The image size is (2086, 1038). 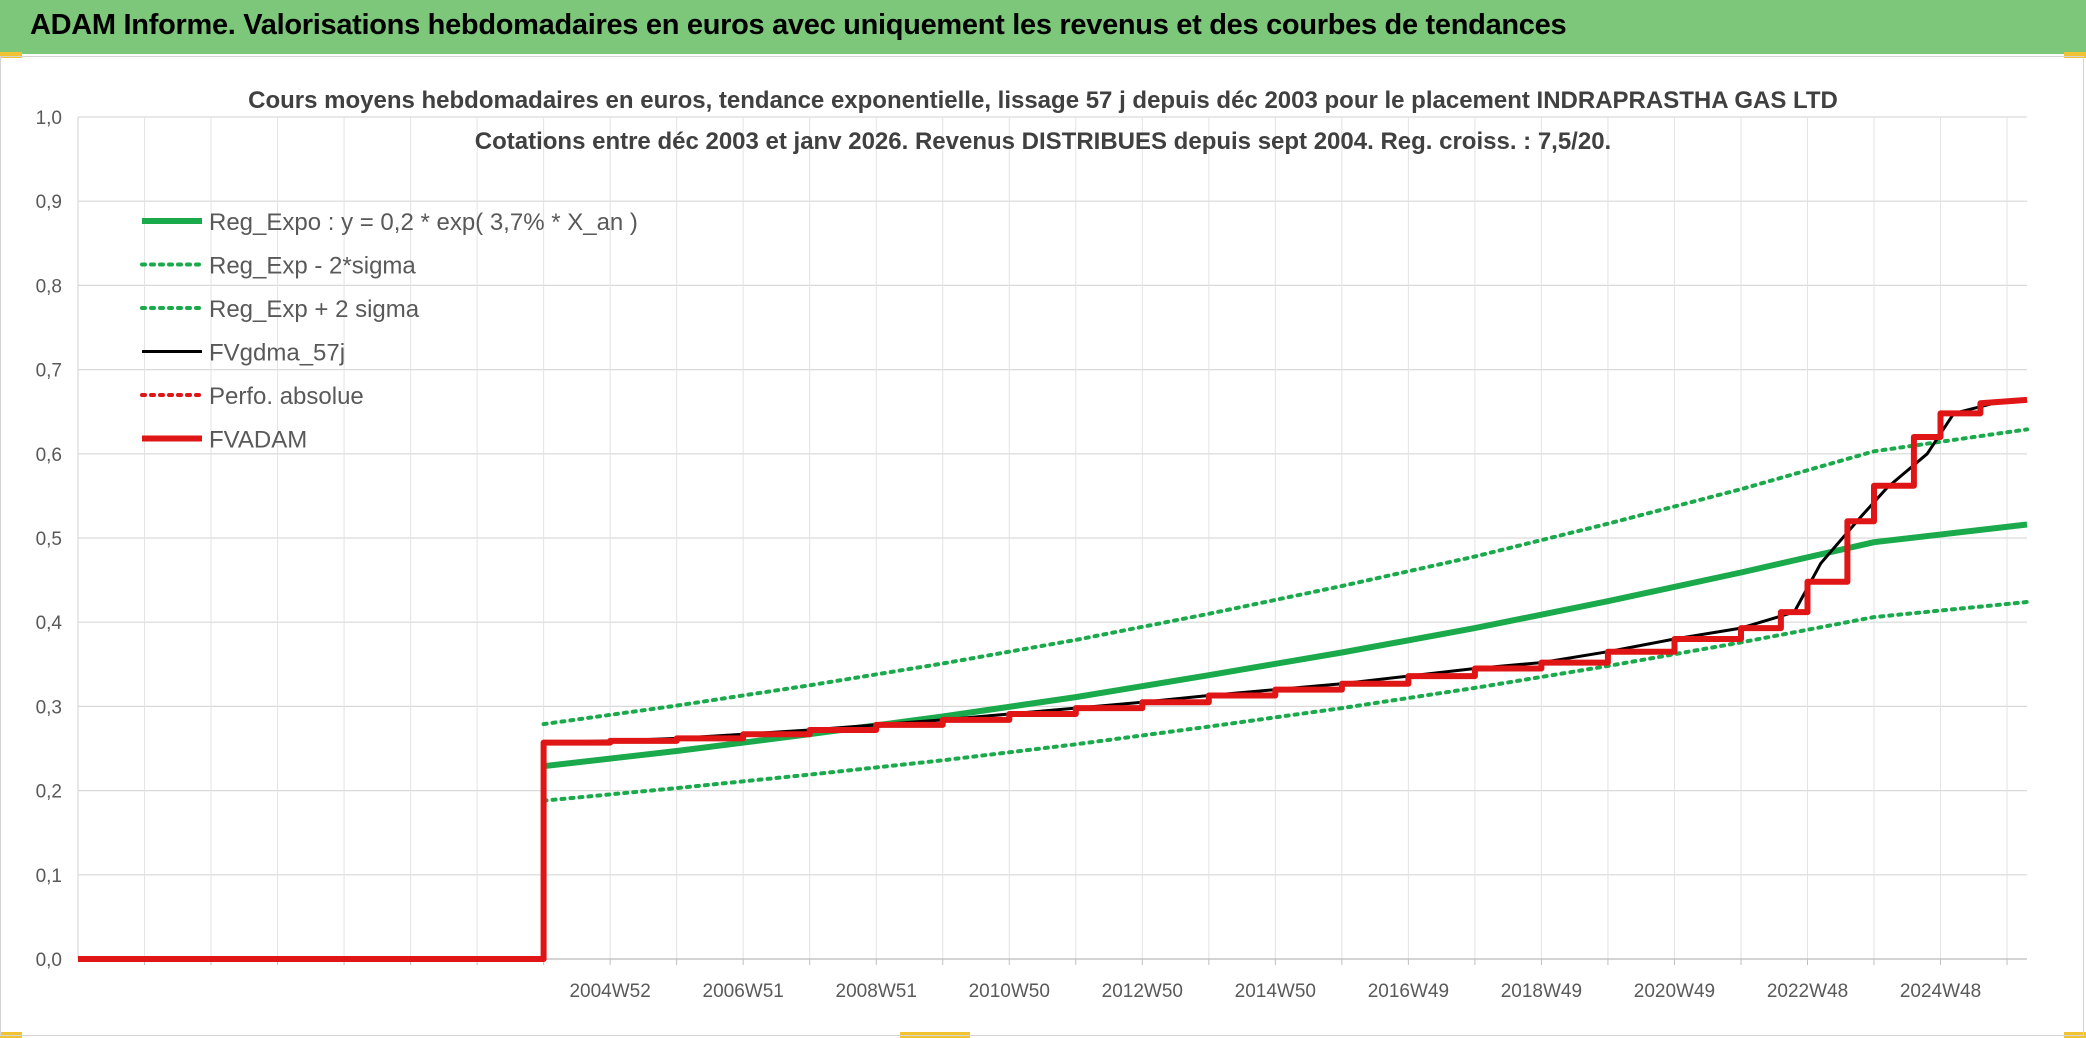 I want to click on y-axis-tick-labels: 0,0 0,1 0,2 0,3 0,4 0,5 0,6 0,7 0,8 0,9 1,0, so click(x=49, y=539).